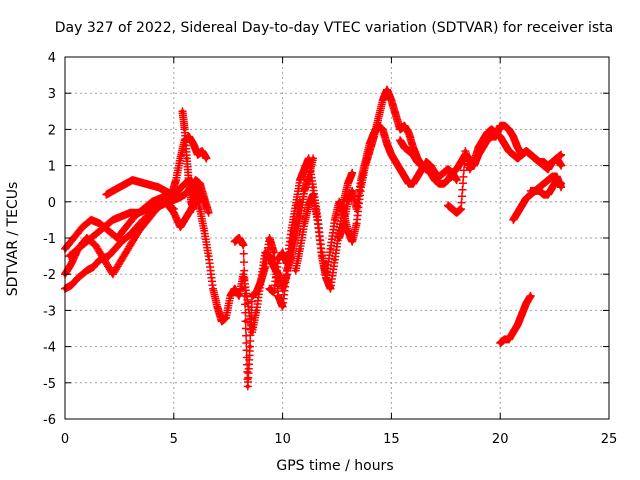 The image size is (640, 480). I want to click on y-tick-label: 4, so click(52, 58).